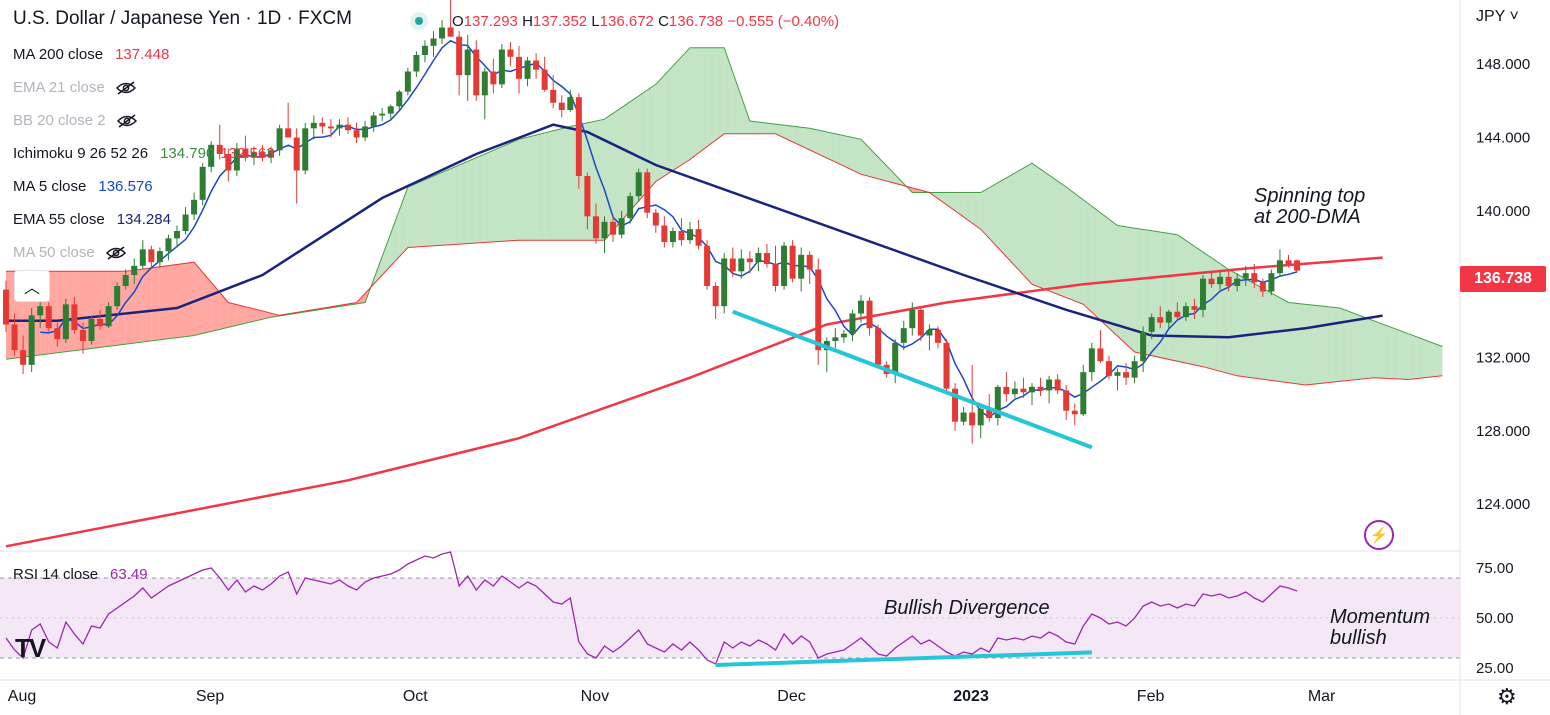 This screenshot has height=715, width=1550. I want to click on rsi-legend: RSI 14 close 63.49, so click(80, 574).